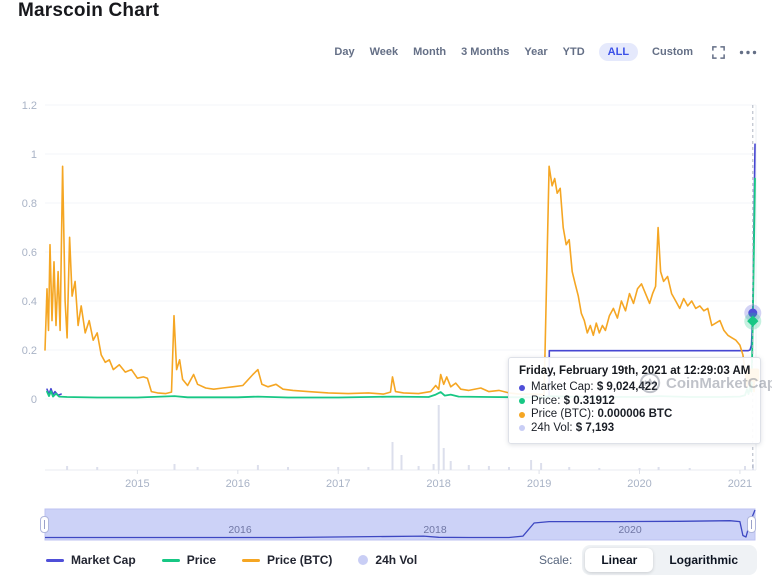 The width and height of the screenshot is (772, 585). I want to click on x-axis-label: 2020, so click(639, 484).